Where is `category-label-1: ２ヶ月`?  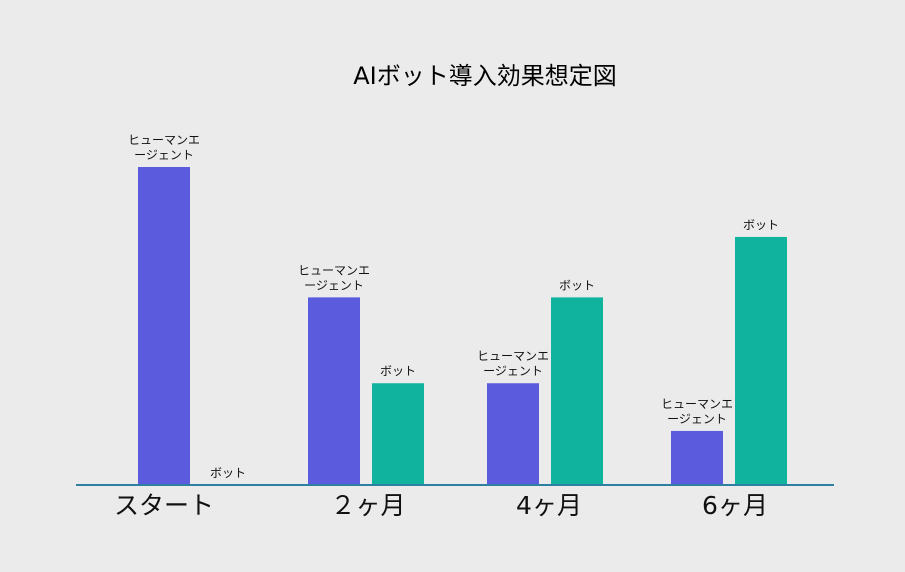 category-label-1: ２ヶ月 is located at coordinates (367, 505).